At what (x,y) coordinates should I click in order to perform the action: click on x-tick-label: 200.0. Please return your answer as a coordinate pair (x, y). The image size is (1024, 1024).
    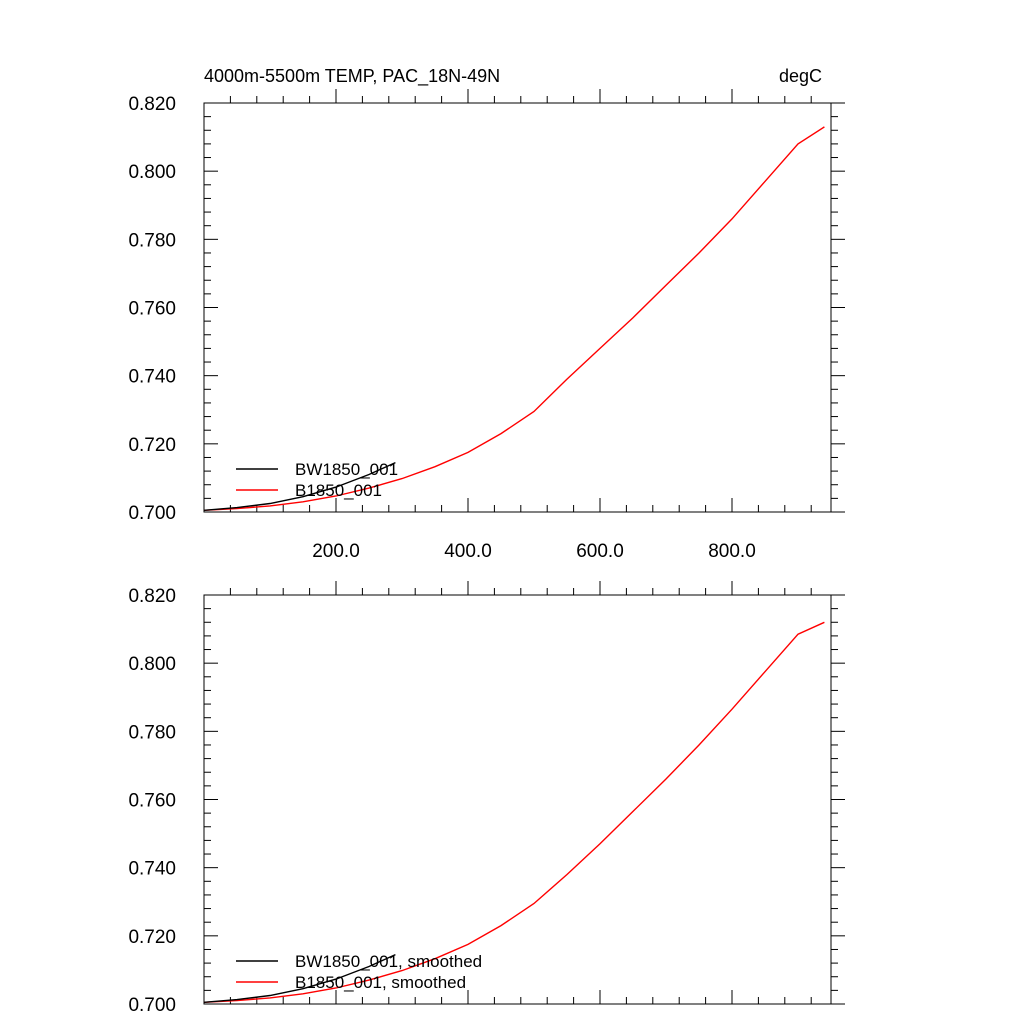
    Looking at the image, I should click on (336, 551).